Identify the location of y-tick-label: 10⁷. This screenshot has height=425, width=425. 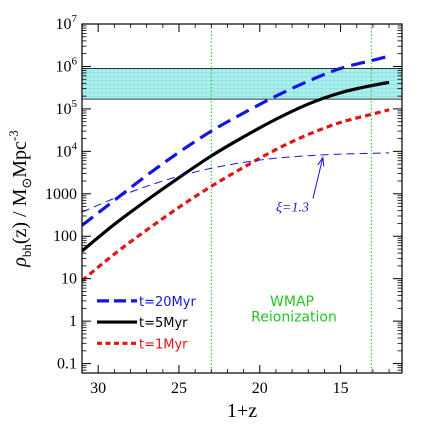
(67, 23).